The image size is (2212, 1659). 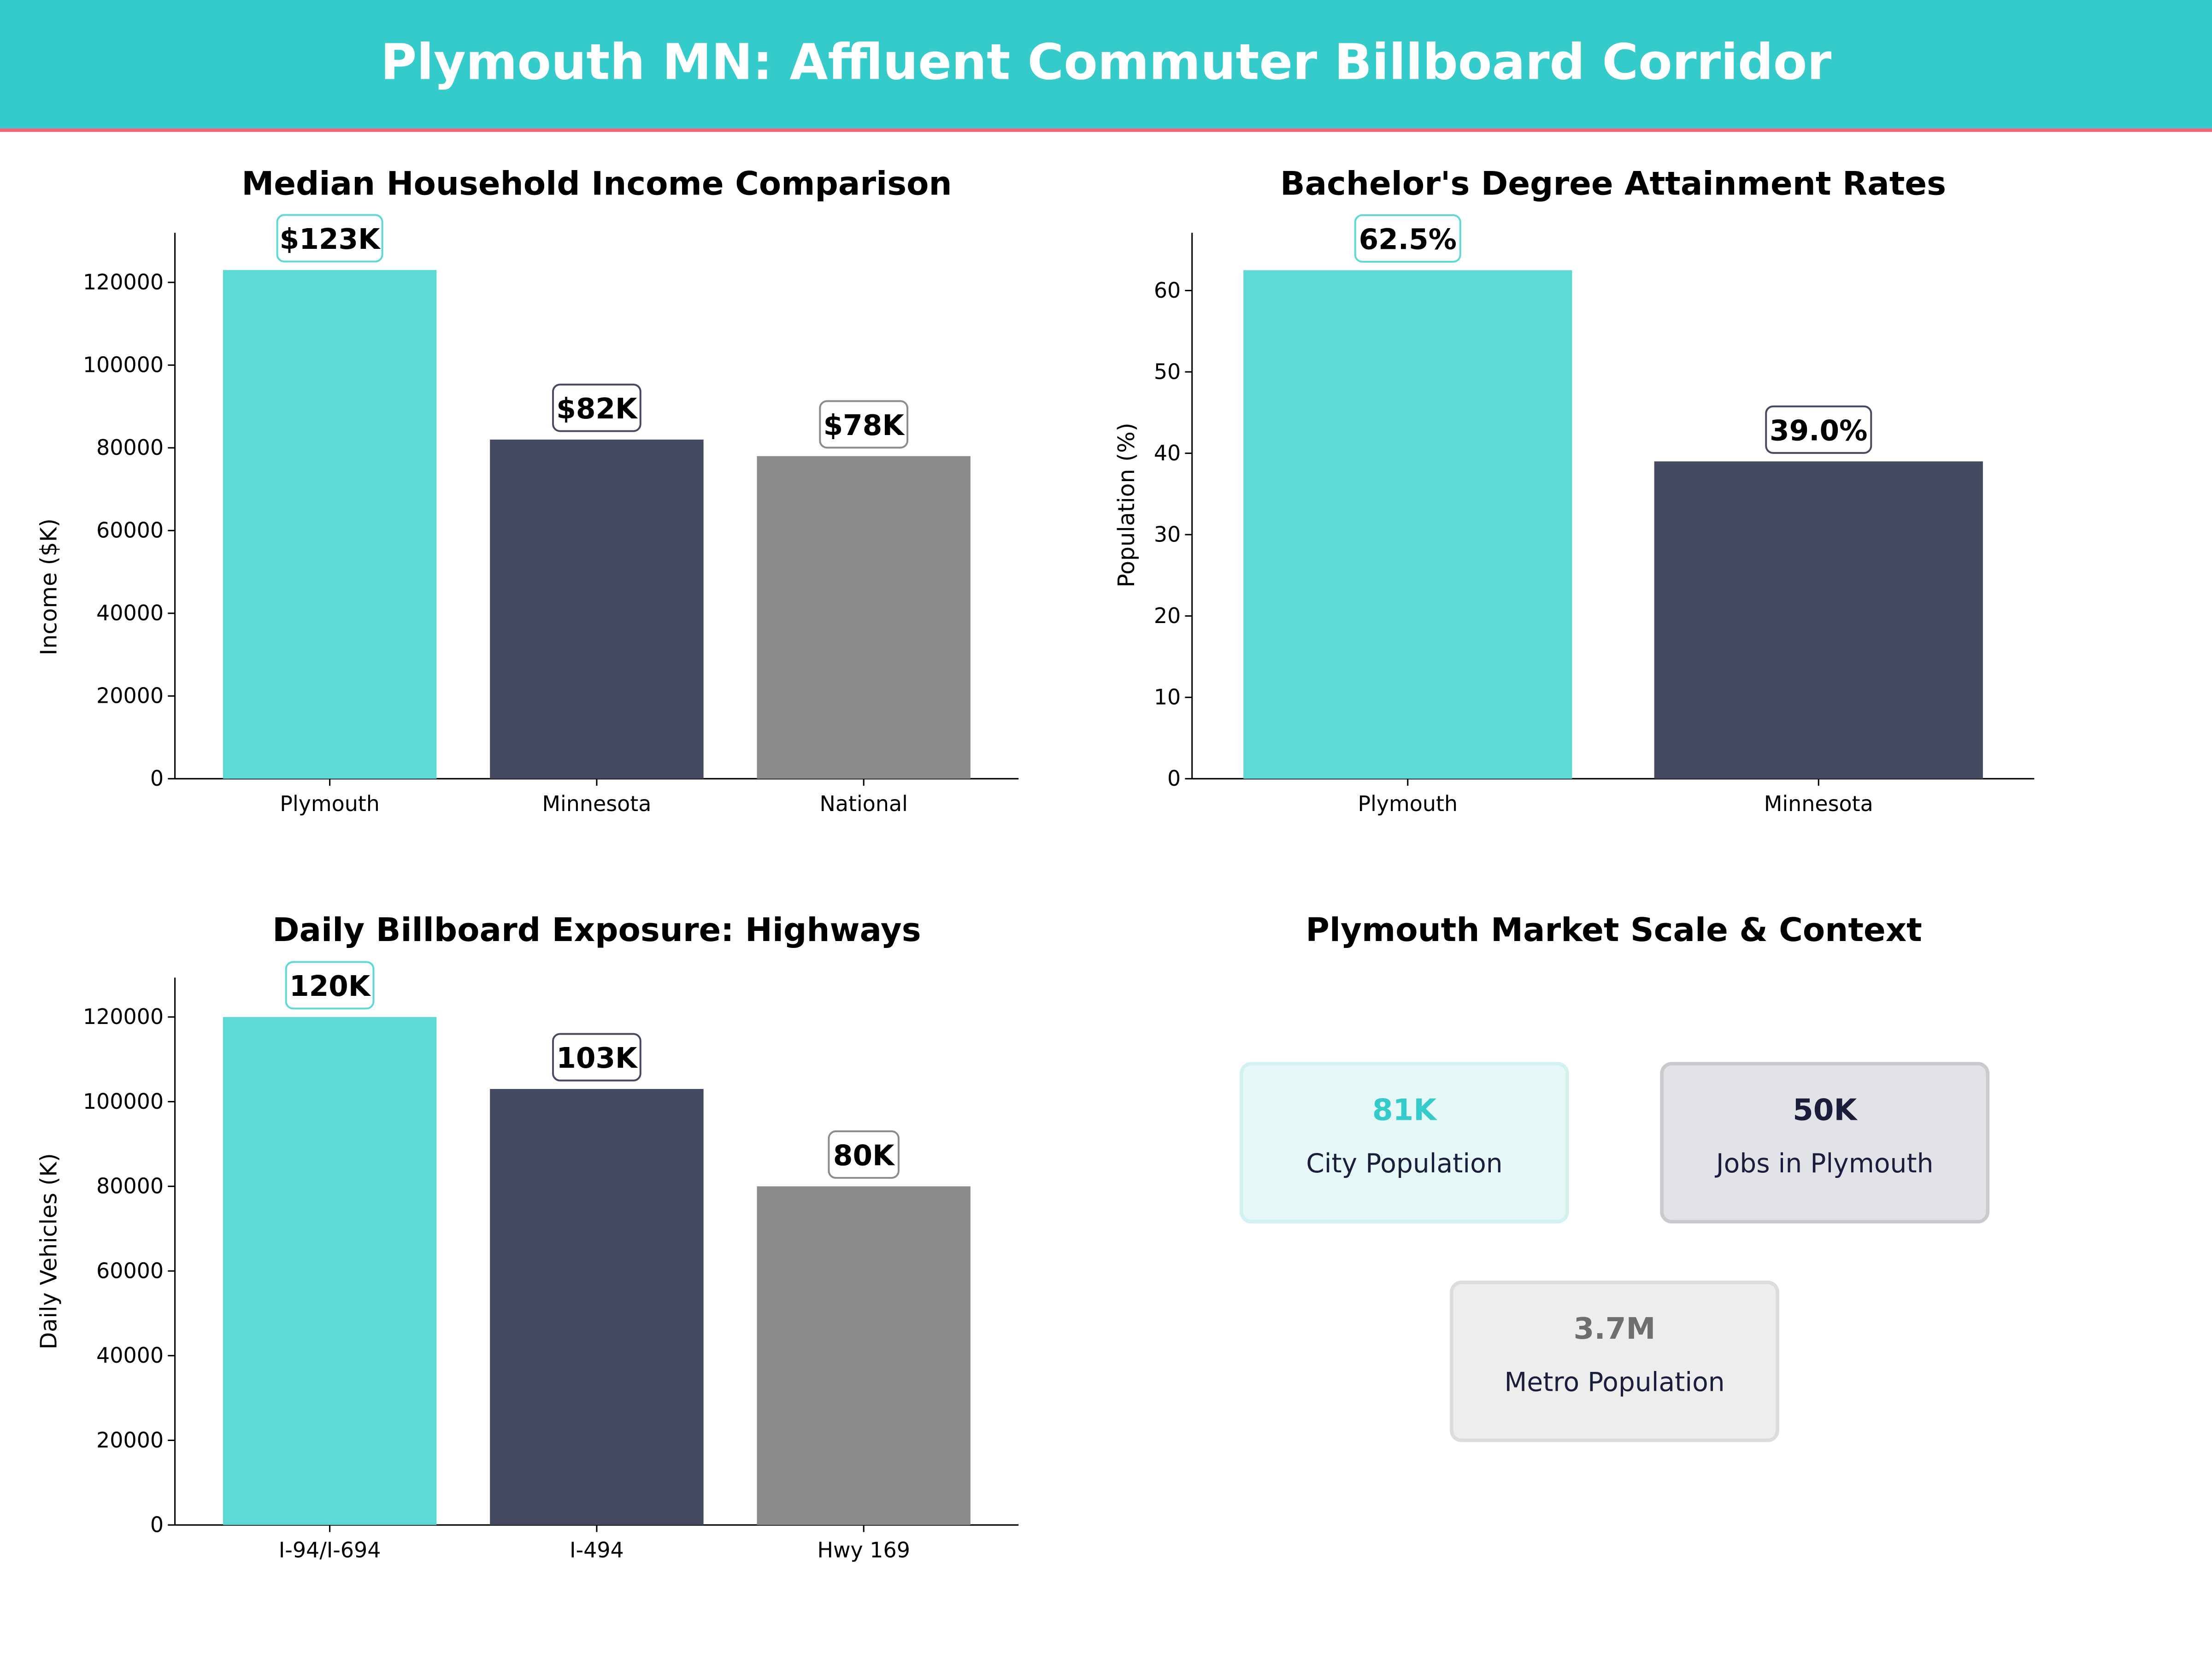 I want to click on y-tick-label: 40, so click(x=1167, y=453).